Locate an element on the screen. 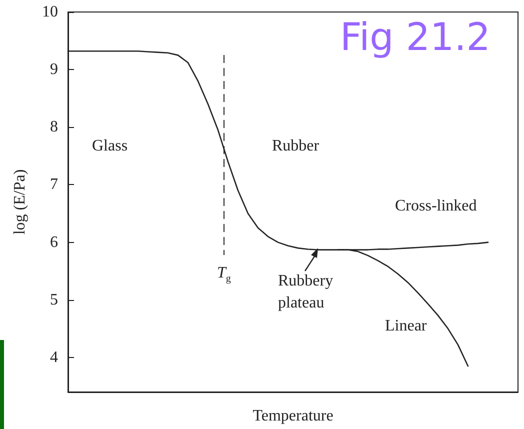 The height and width of the screenshot is (429, 524). annotation: Rubbery plateau is located at coordinates (306, 292).